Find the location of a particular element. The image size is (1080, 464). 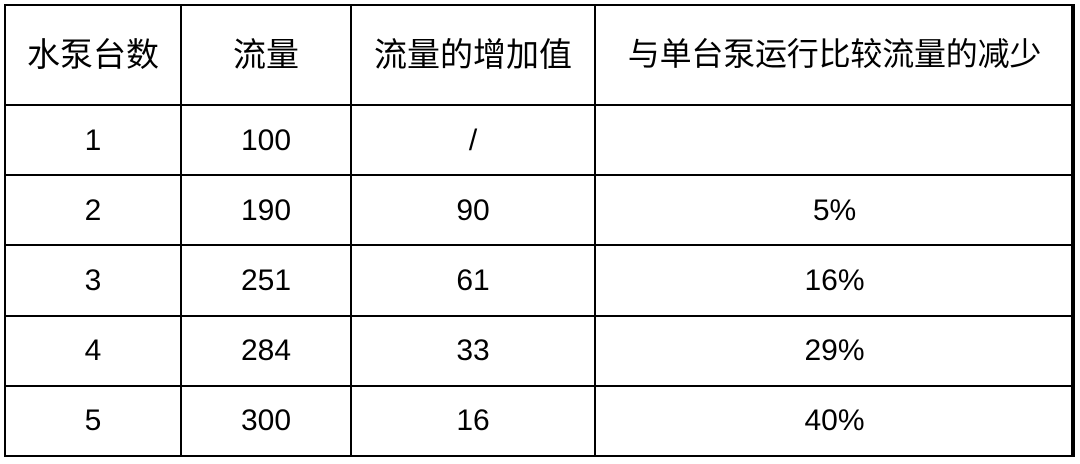

cell-flow: 284 is located at coordinates (266, 350).